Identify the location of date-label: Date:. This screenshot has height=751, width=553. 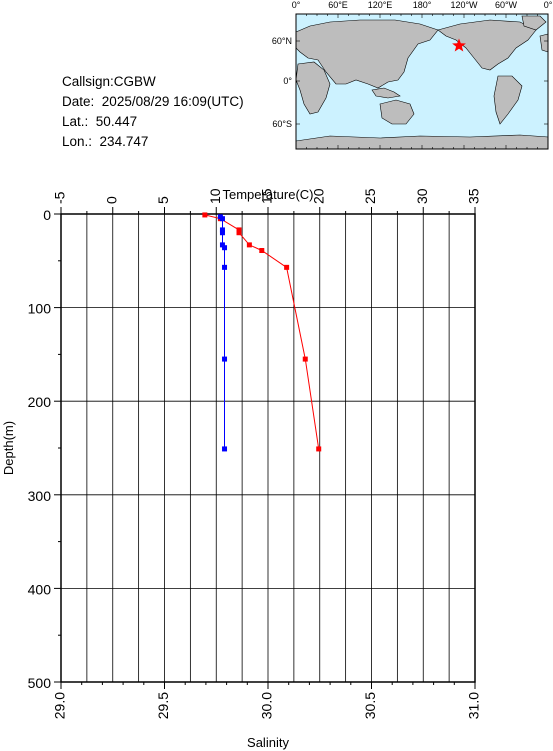
(78, 101).